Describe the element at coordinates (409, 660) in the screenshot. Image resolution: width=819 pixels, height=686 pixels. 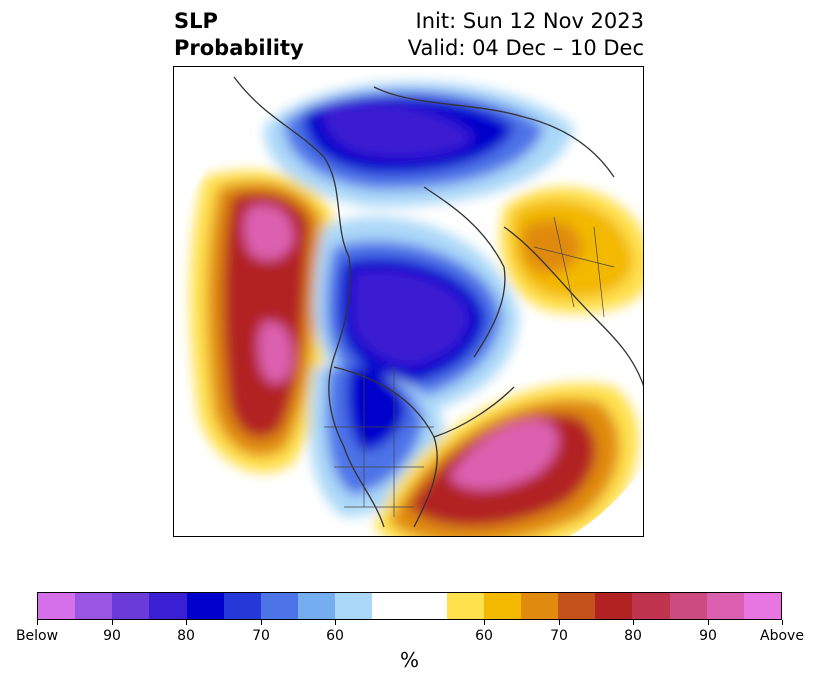
I see `colorbar-unit: %` at that location.